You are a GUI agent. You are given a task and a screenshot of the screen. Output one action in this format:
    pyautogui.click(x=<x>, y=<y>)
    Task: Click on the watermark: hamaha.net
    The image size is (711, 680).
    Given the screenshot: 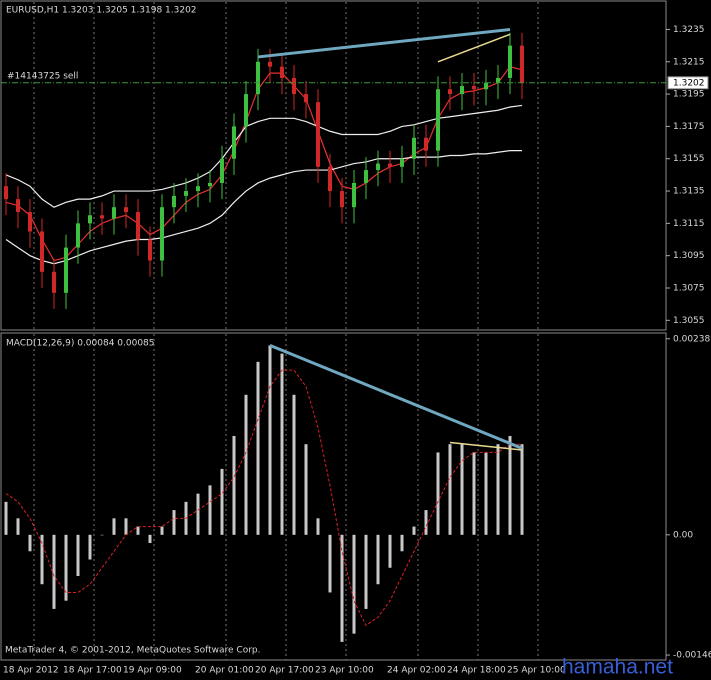 What is the action you would take?
    pyautogui.click(x=617, y=667)
    